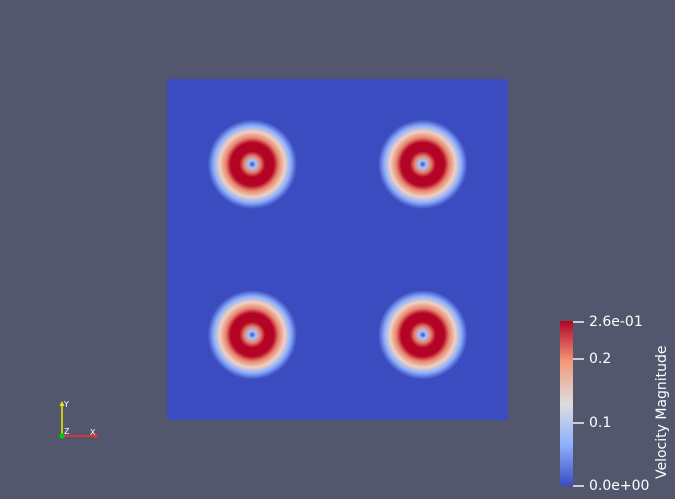 The width and height of the screenshot is (675, 499). Describe the element at coordinates (616, 322) in the screenshot. I see `colorbar-label-max: 2.6e-01` at that location.